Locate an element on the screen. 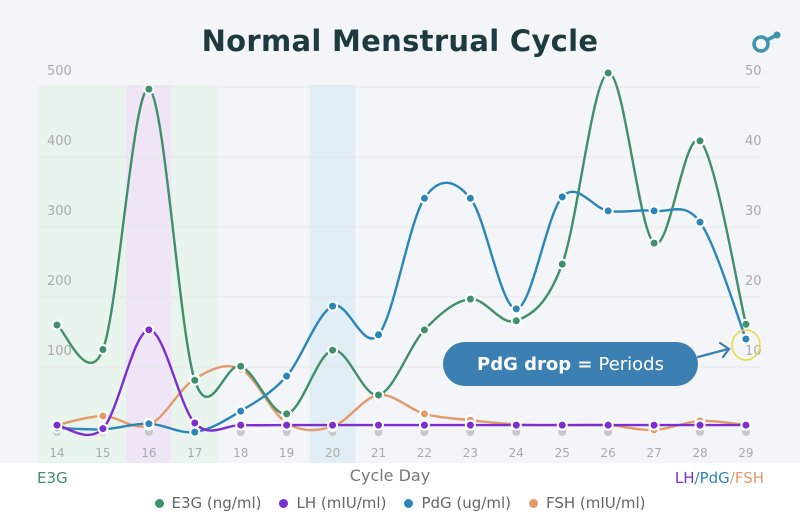  callout-bold: PdG drop = is located at coordinates (535, 364).